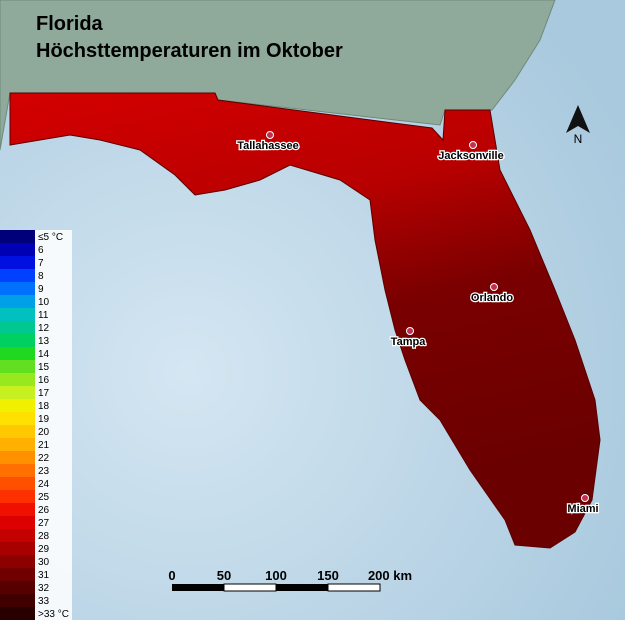 This screenshot has height=620, width=625. I want to click on legend-label: 19, so click(44, 419).